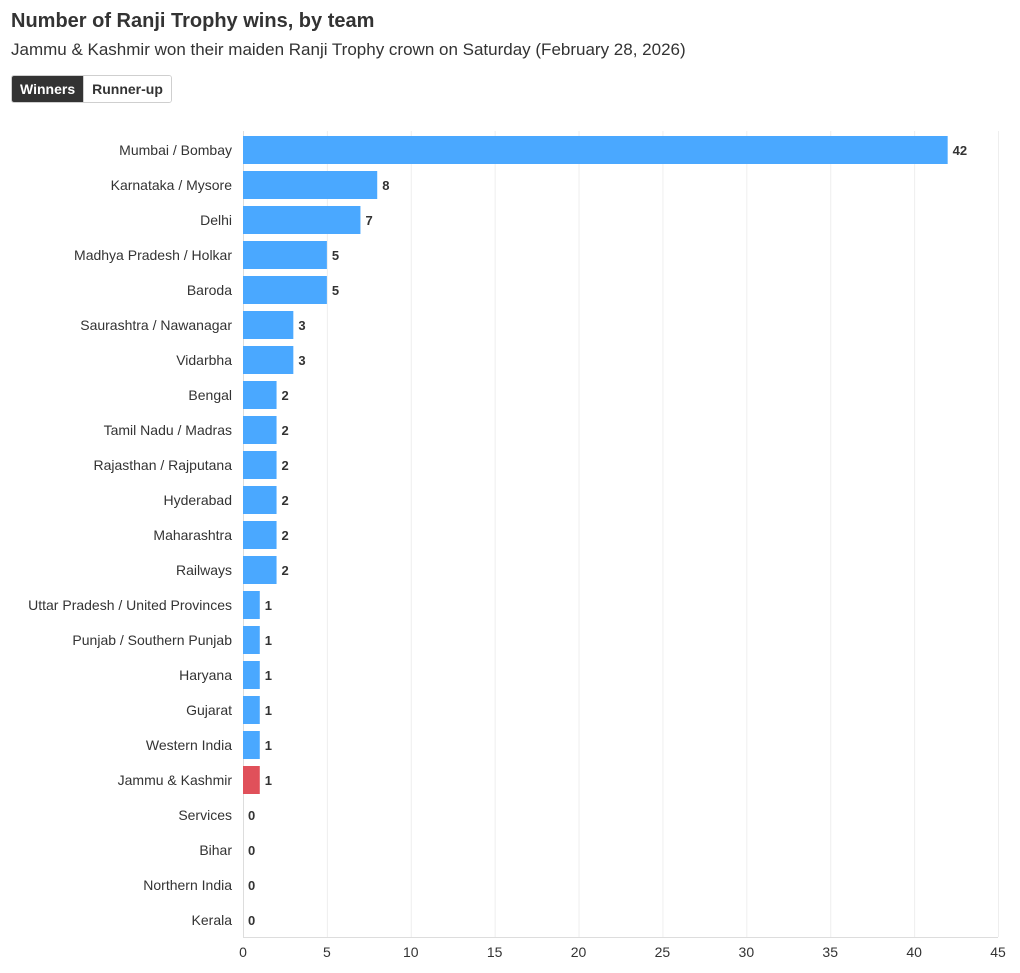 This screenshot has width=1020, height=973. What do you see at coordinates (209, 710) in the screenshot?
I see `category-label: Gujarat` at bounding box center [209, 710].